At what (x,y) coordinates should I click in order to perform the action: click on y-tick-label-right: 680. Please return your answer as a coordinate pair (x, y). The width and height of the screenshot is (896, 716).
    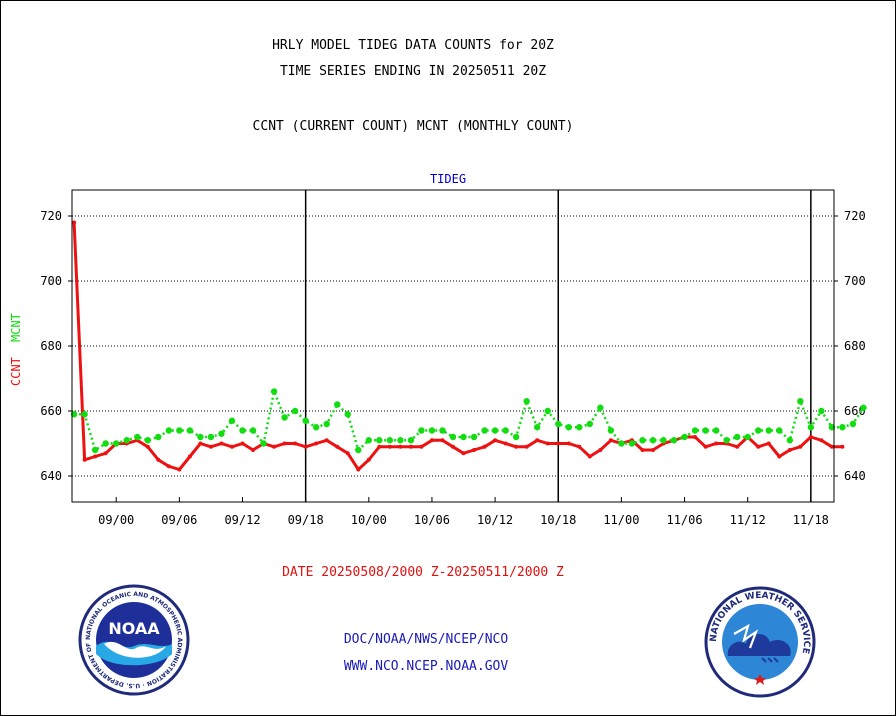
    Looking at the image, I should click on (855, 346).